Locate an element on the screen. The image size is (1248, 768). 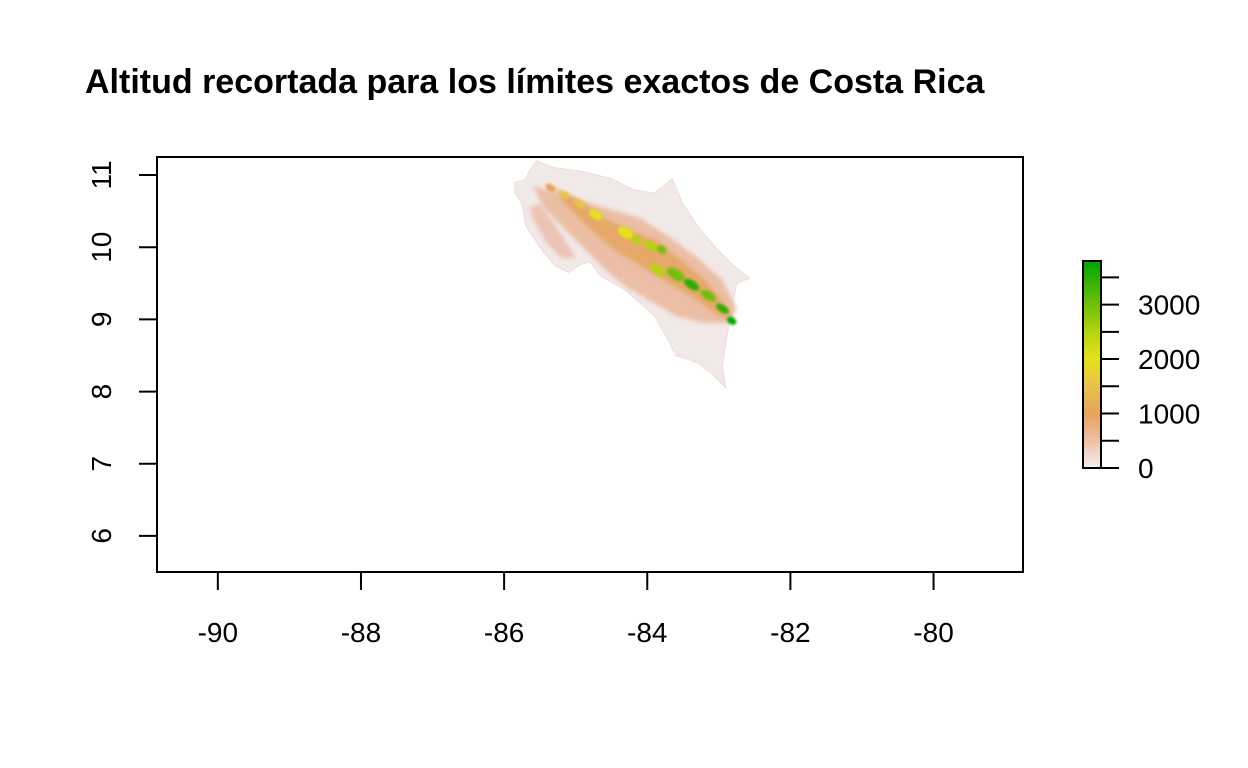
legend-ticks: 0 1000 2000 3000 is located at coordinates (1150, 380).